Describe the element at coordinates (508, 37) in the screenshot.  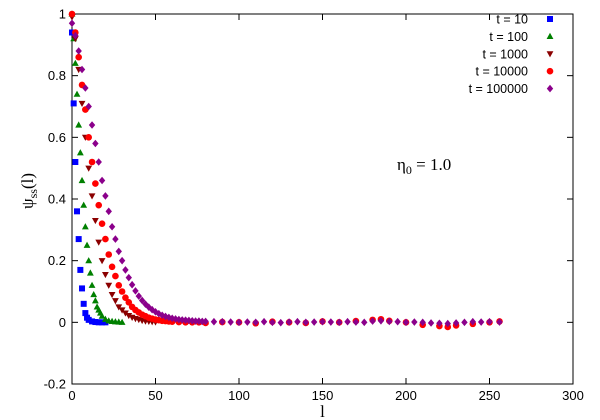
I see `legend-label: t = 100` at that location.